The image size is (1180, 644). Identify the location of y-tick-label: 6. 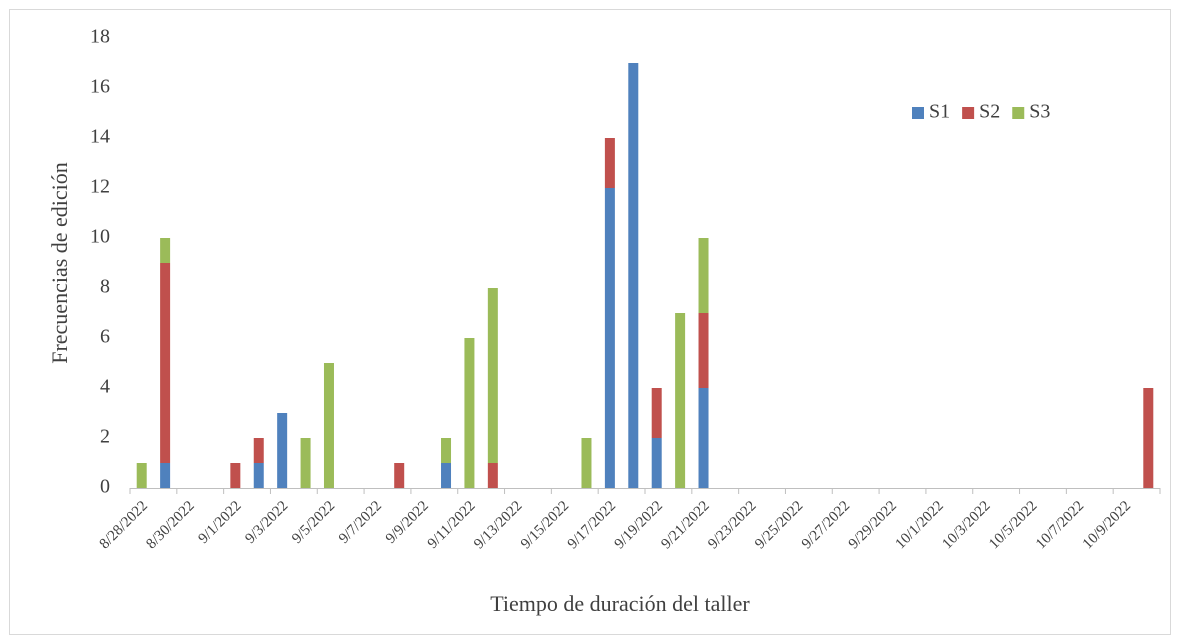
(105, 337).